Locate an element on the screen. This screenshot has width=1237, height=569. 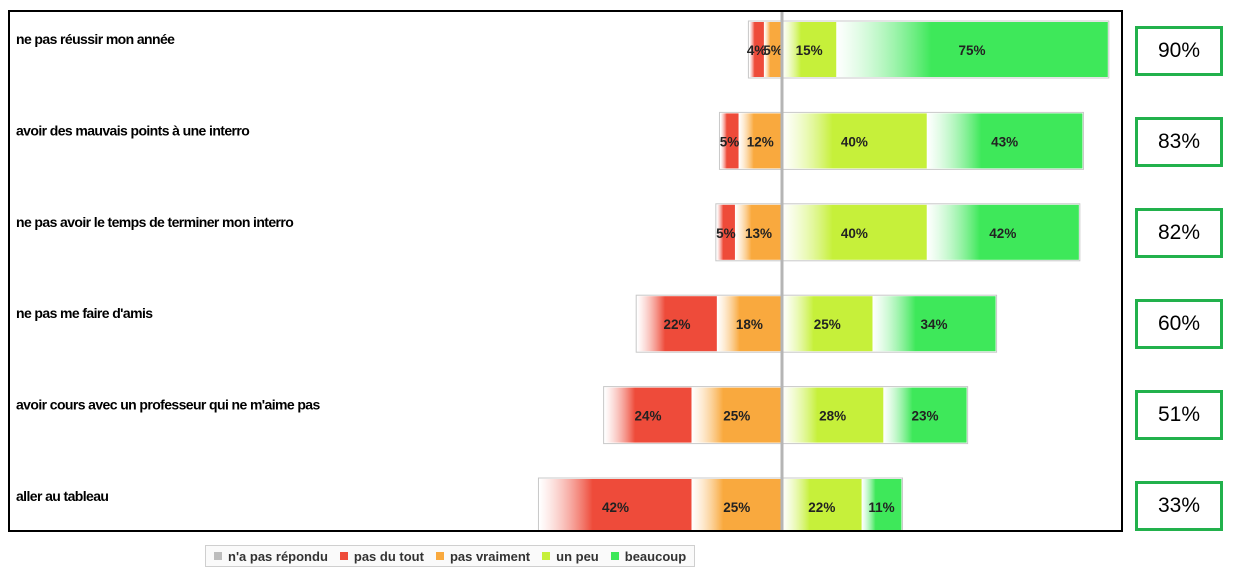
bar-value-label: 15% is located at coordinates (809, 50).